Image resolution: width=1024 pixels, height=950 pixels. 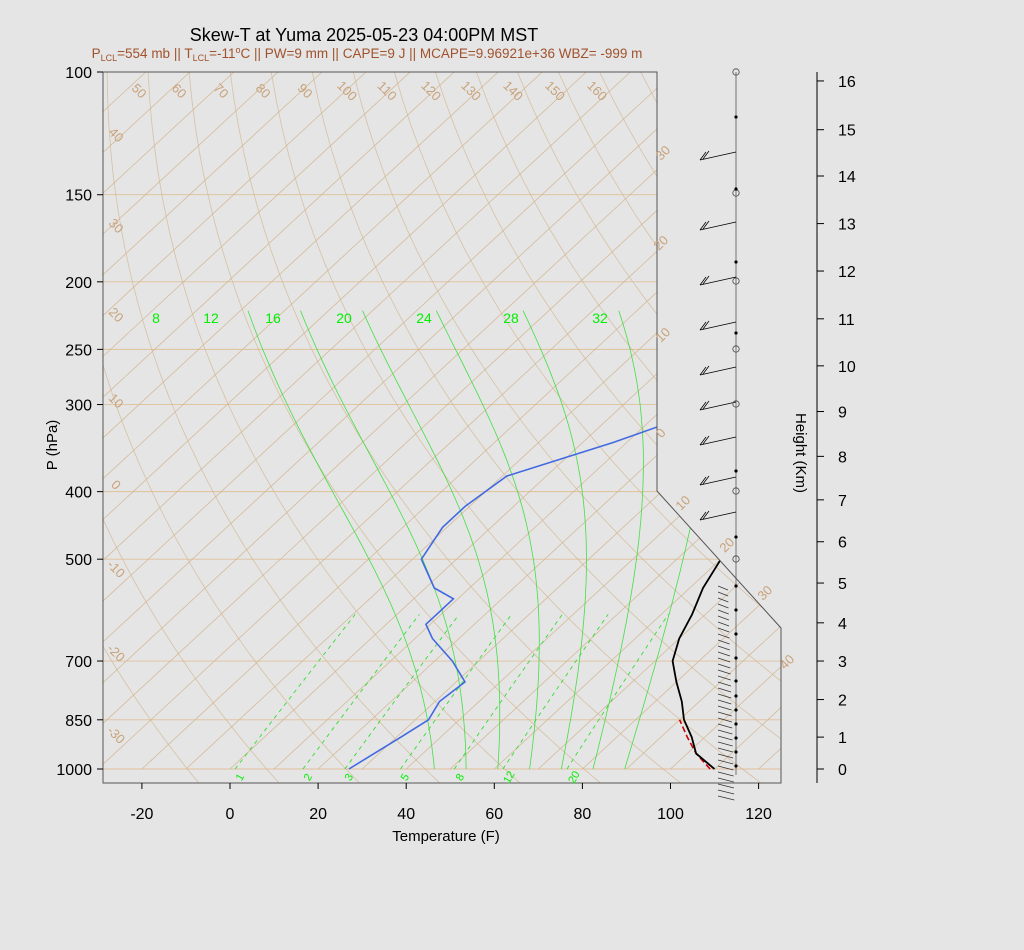 What do you see at coordinates (387, 90) in the screenshot?
I see `isotherm-label: 110` at bounding box center [387, 90].